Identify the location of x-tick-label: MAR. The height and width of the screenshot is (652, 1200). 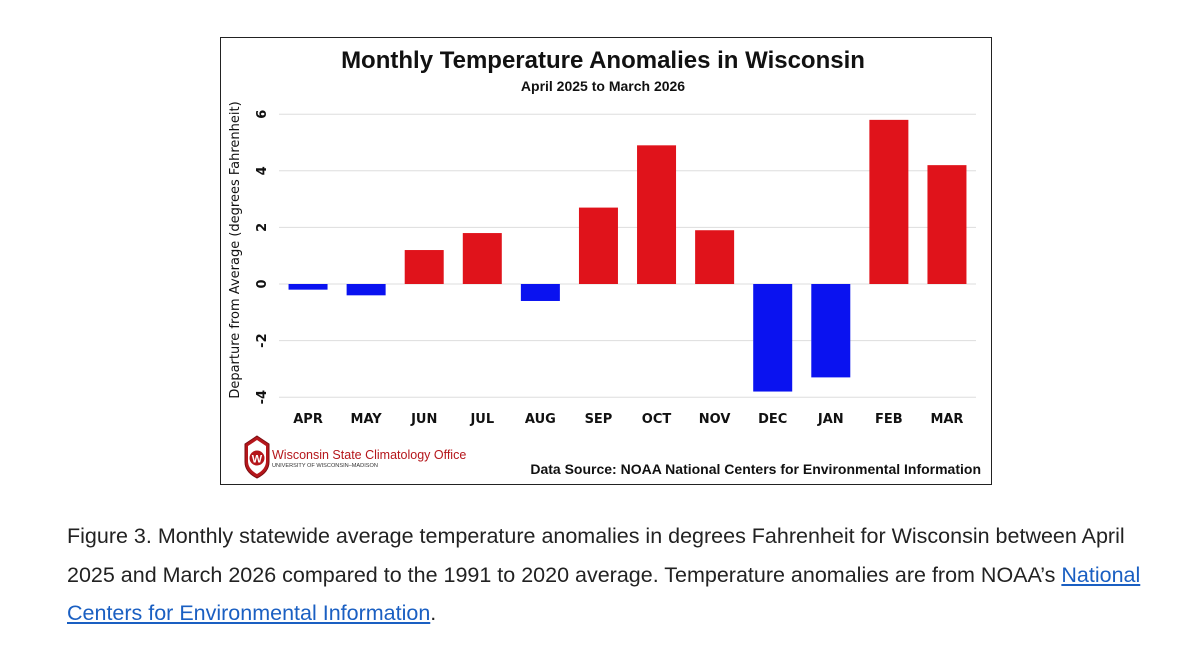
(946, 419).